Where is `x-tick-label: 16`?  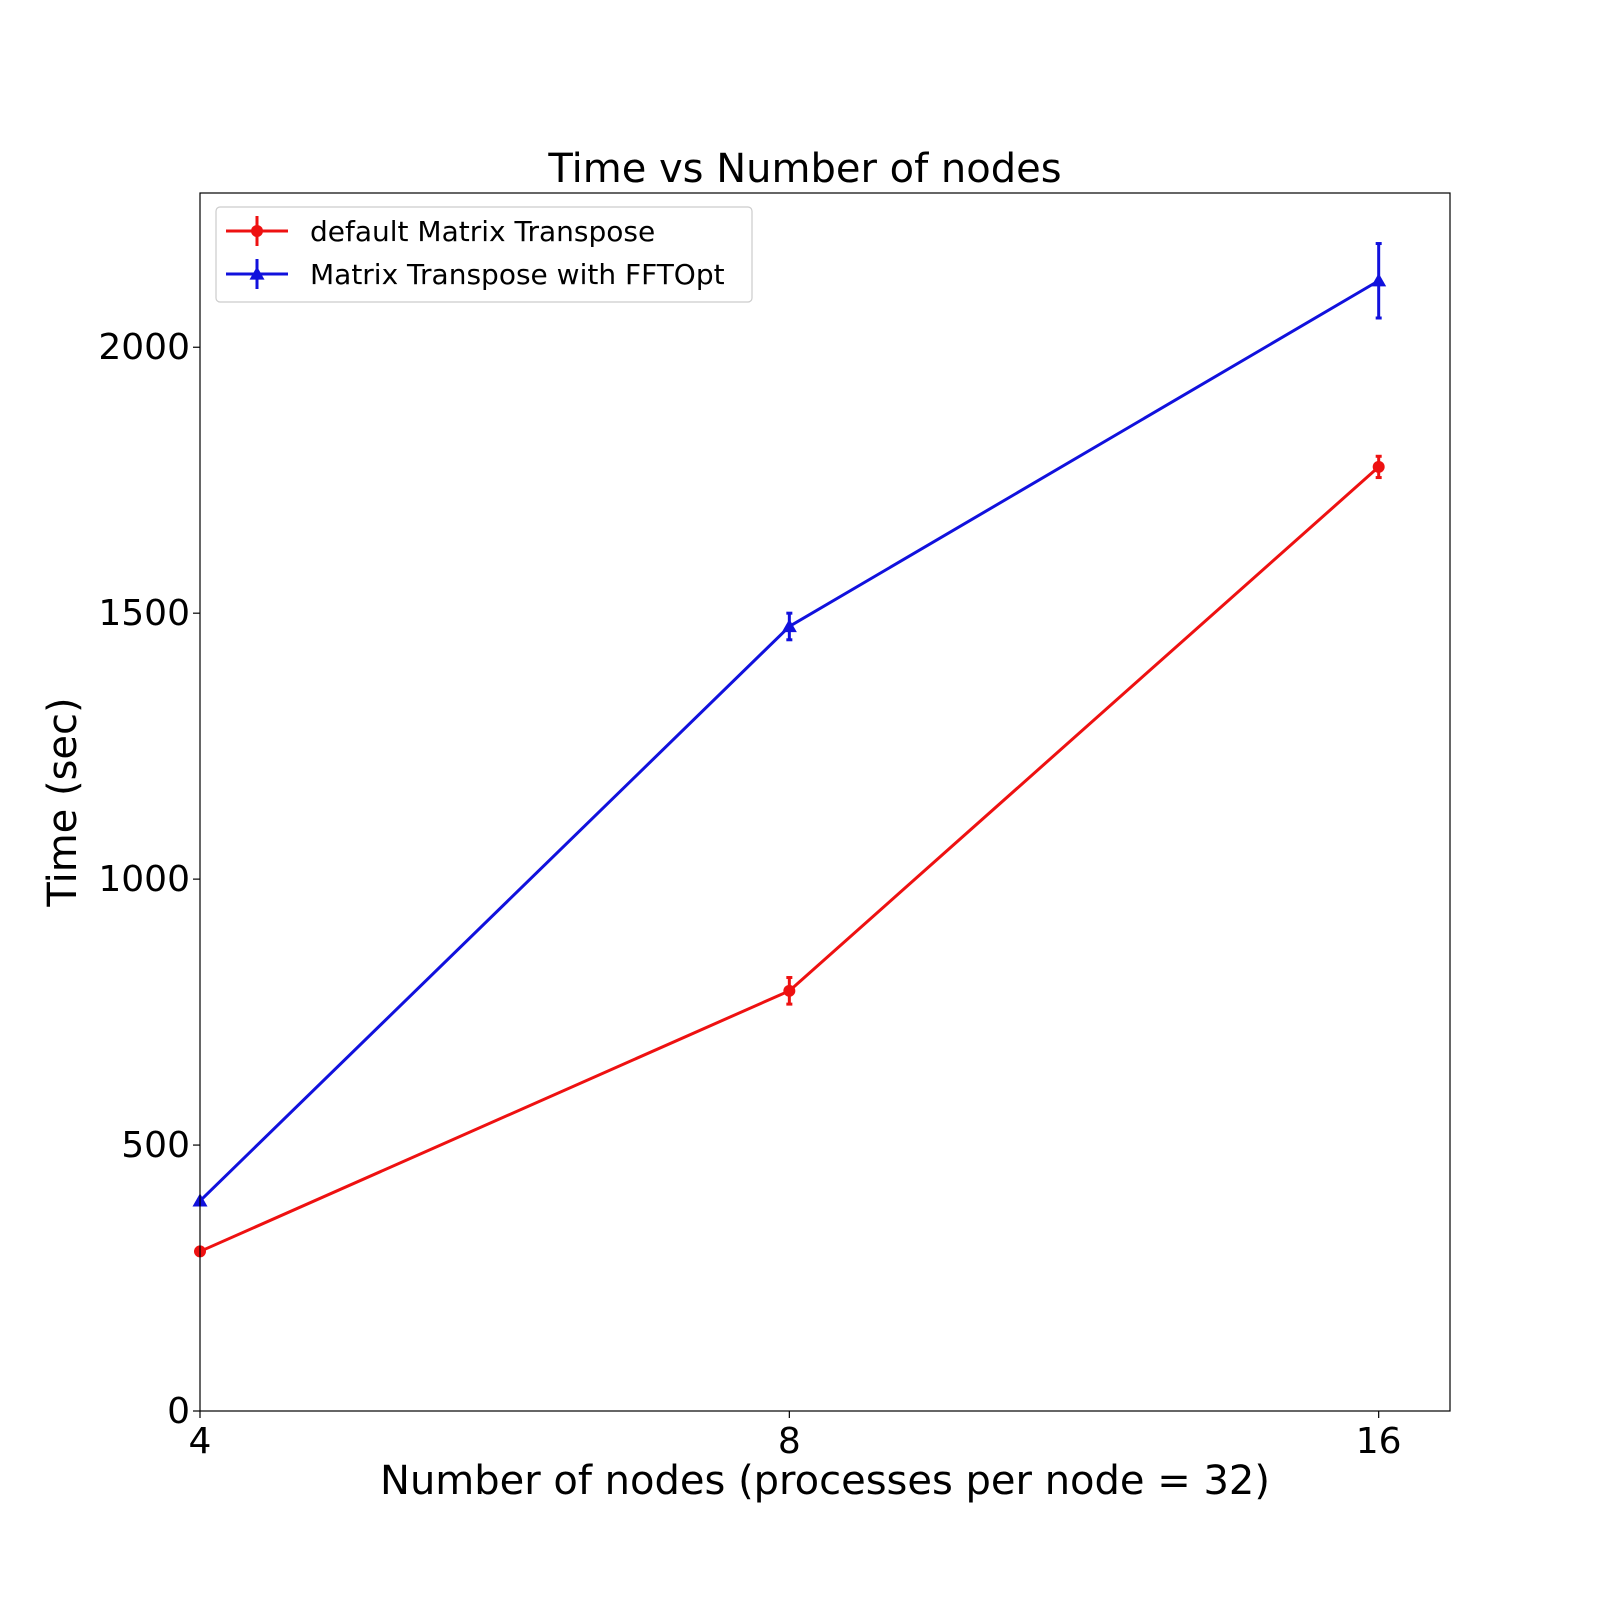
x-tick-label: 16 is located at coordinates (1379, 1441).